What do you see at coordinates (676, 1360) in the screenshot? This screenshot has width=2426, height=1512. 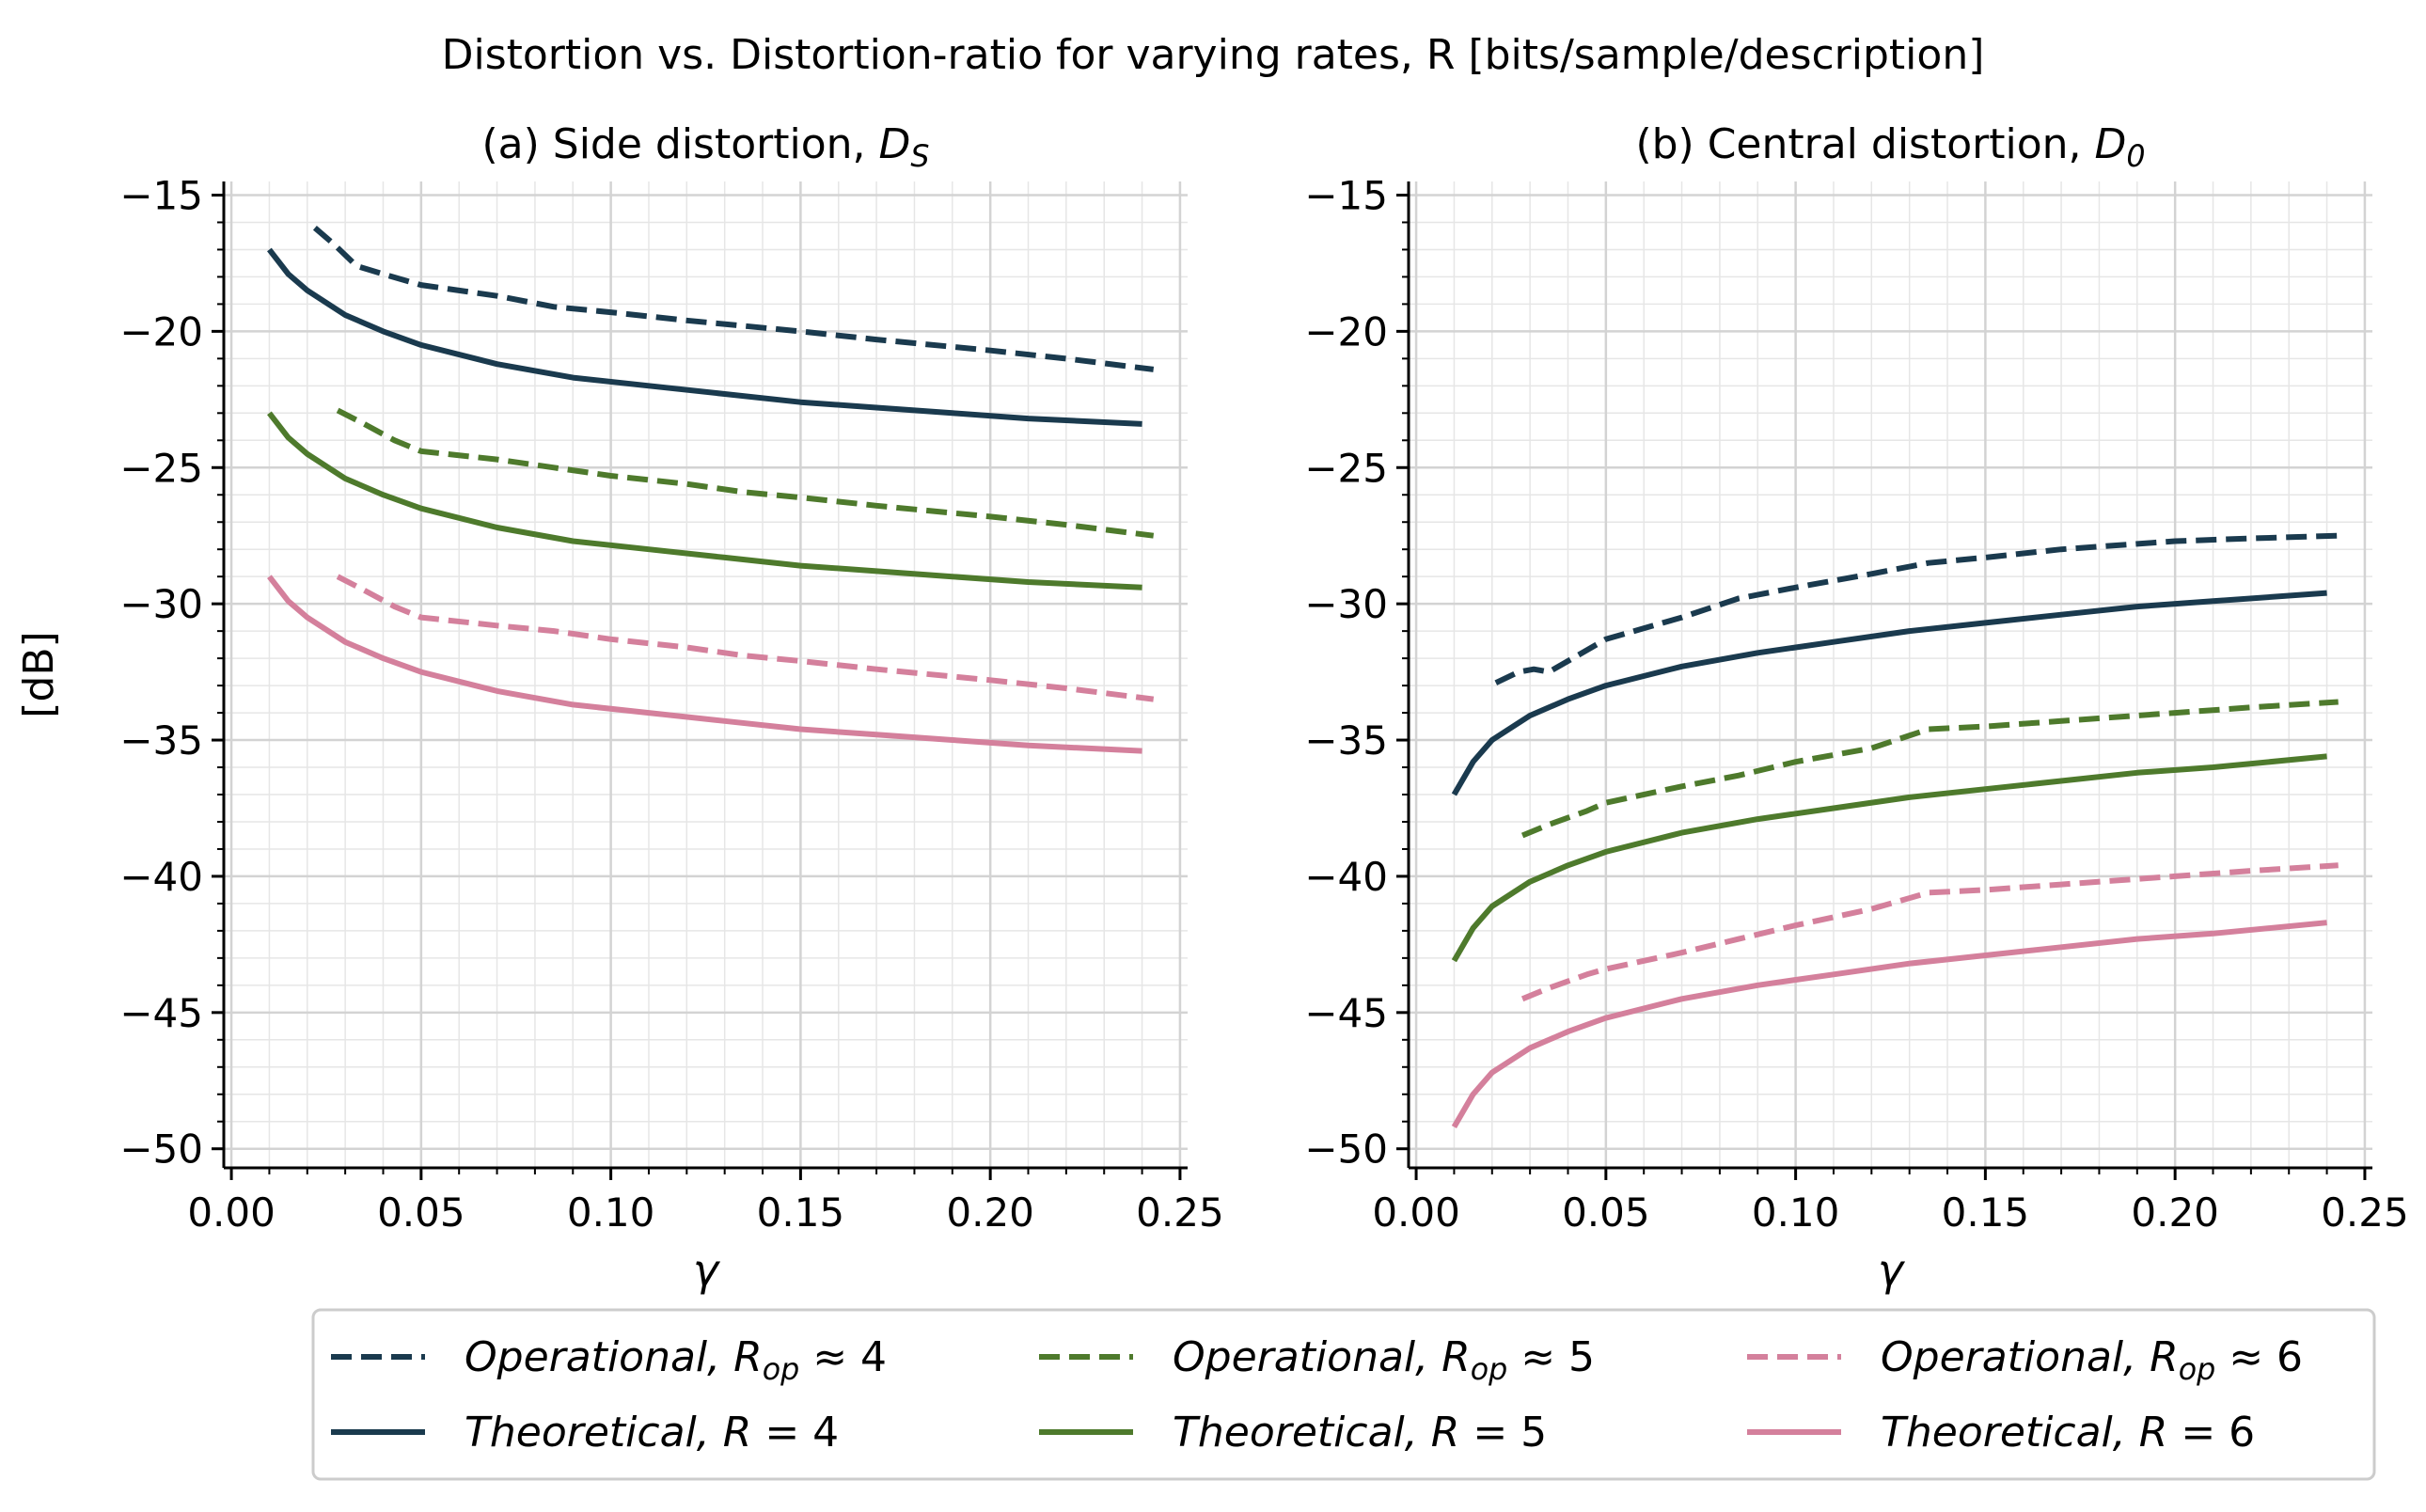 I see `legend-label: Operational, Rop​ ≈ 4` at bounding box center [676, 1360].